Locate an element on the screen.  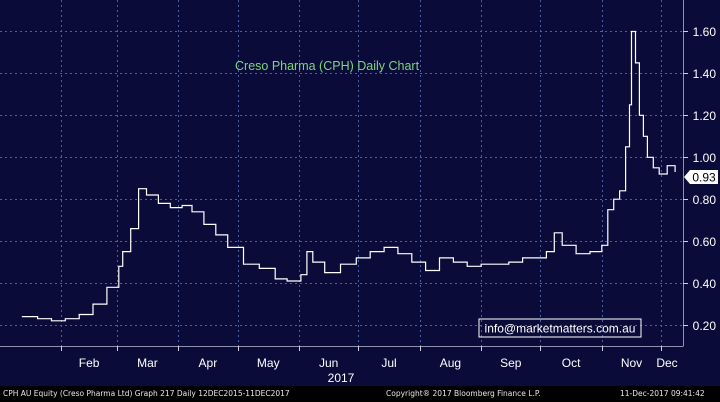
watermark-box: info@marketmatters.com.au is located at coordinates (560, 328).